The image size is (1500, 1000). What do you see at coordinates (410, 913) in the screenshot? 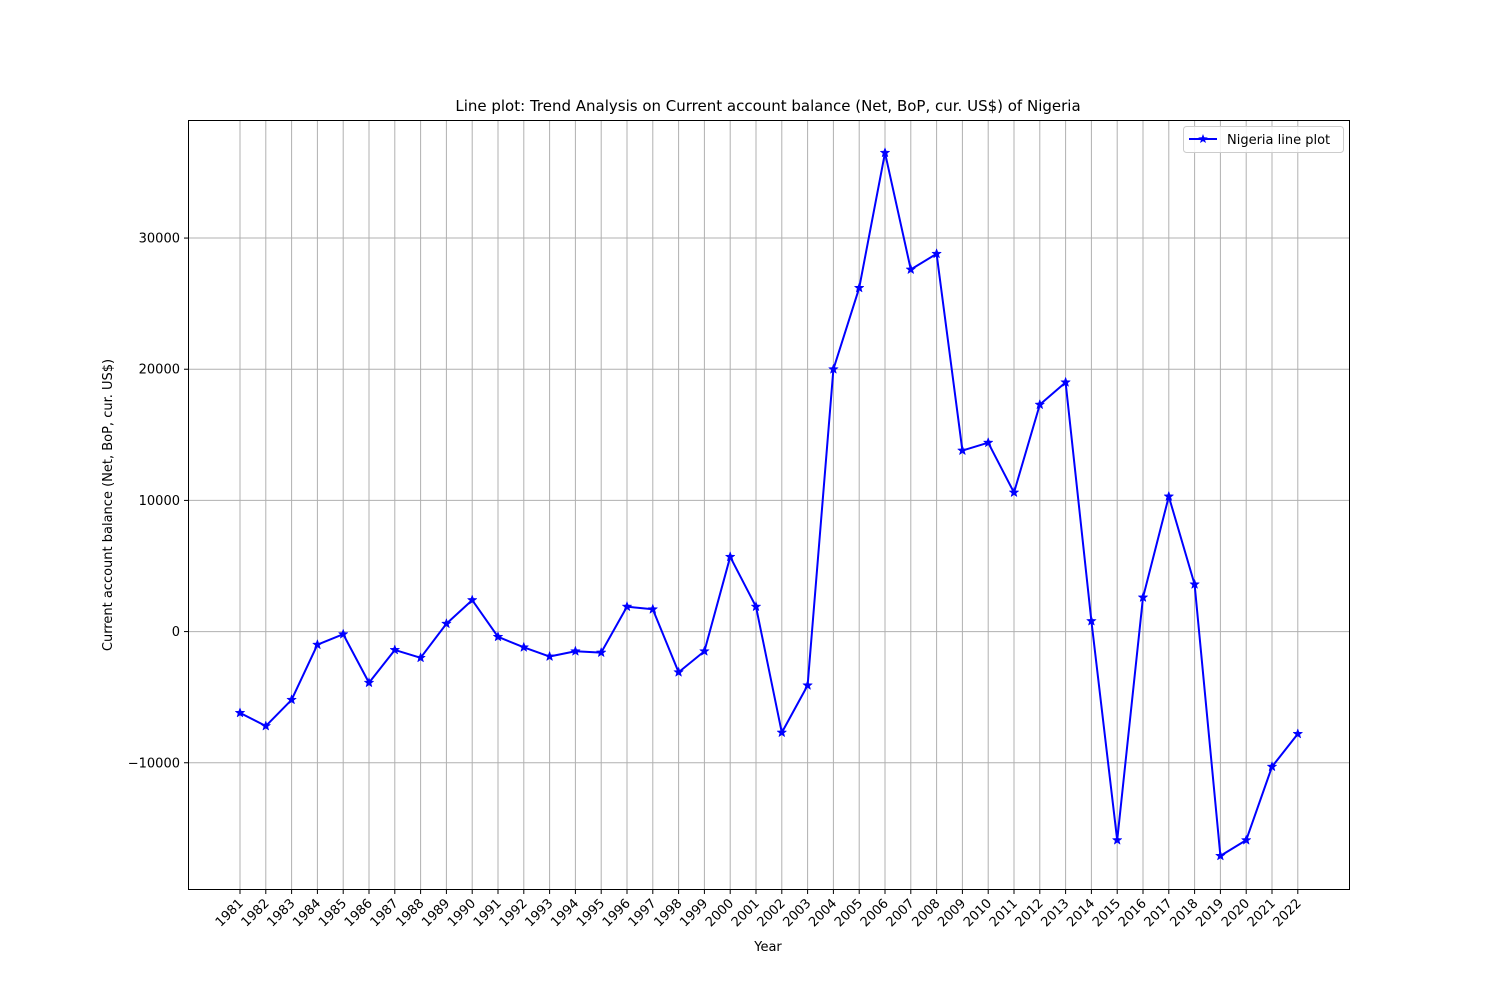
I see `x-tick-label: 1988` at bounding box center [410, 913].